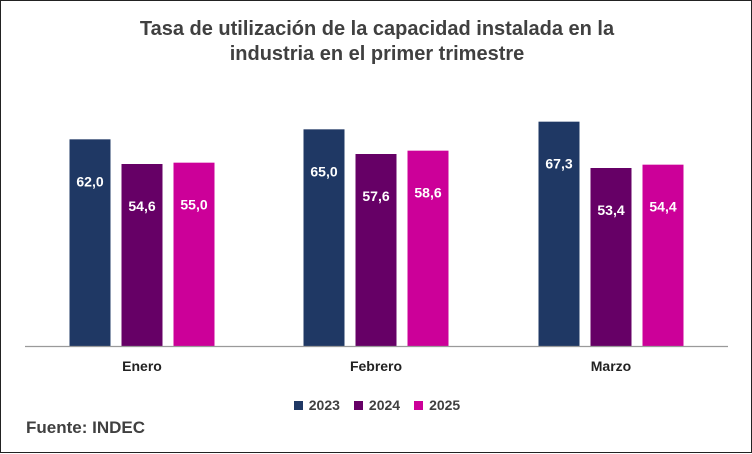  I want to click on data-label-2023-enero: 62,0, so click(89, 181).